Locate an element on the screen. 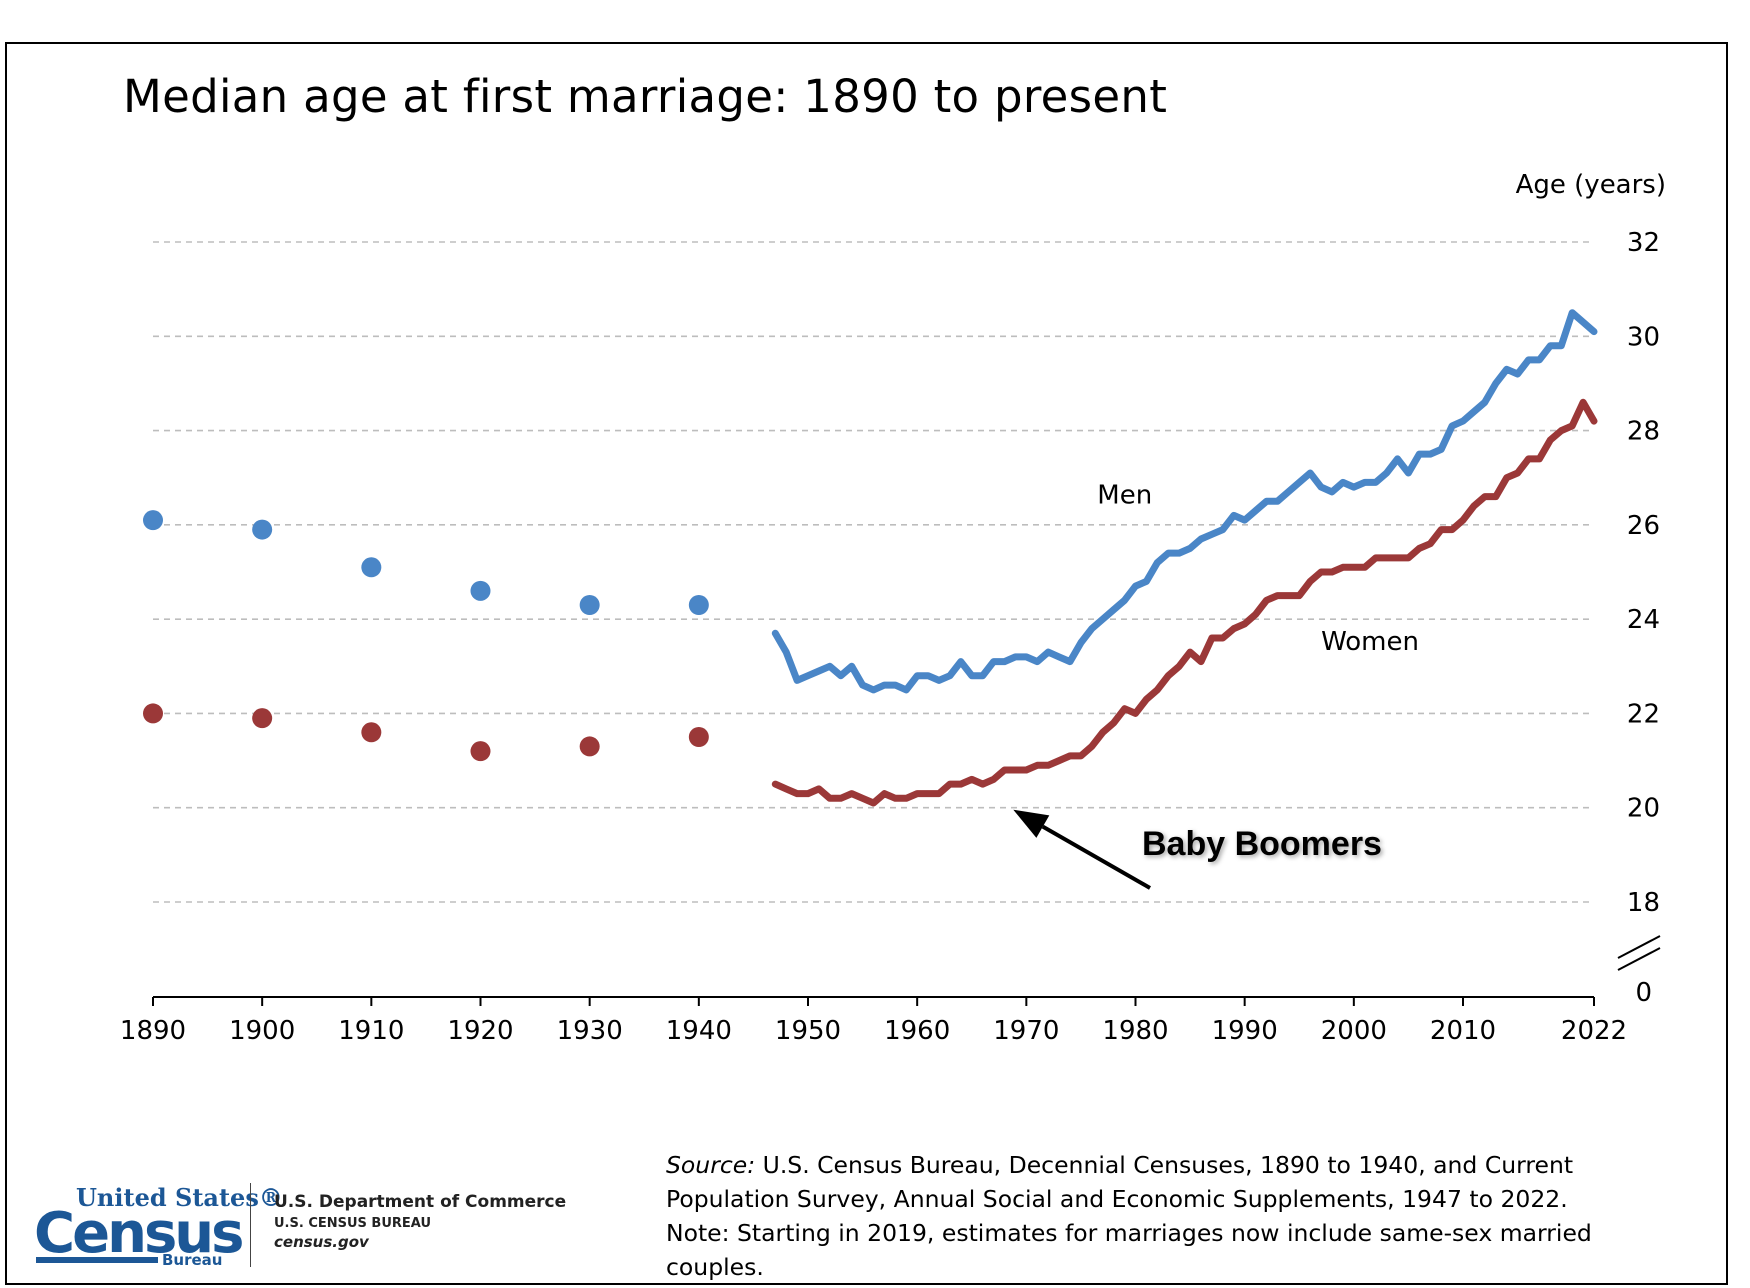  y-tick-label-26: 26 is located at coordinates (1643, 526).